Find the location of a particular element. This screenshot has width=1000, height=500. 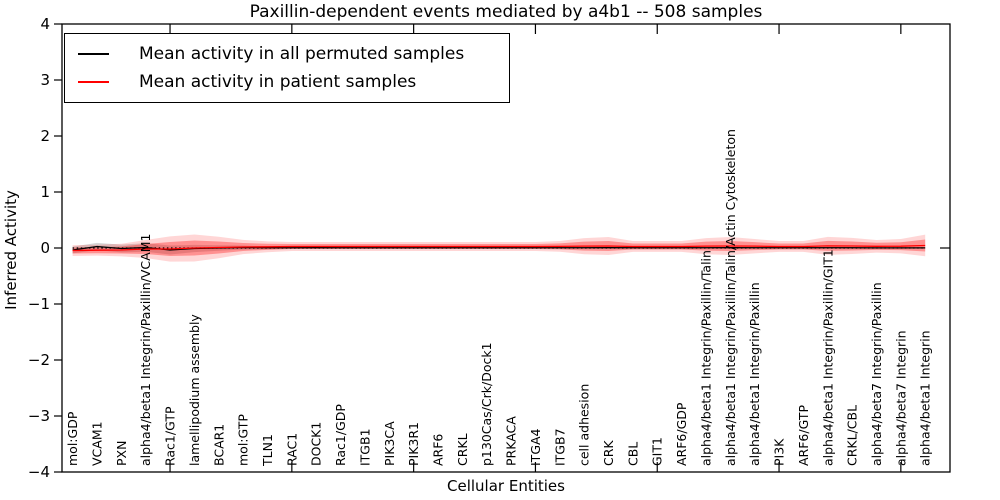

y-tick-label: 0 is located at coordinates (45, 248).